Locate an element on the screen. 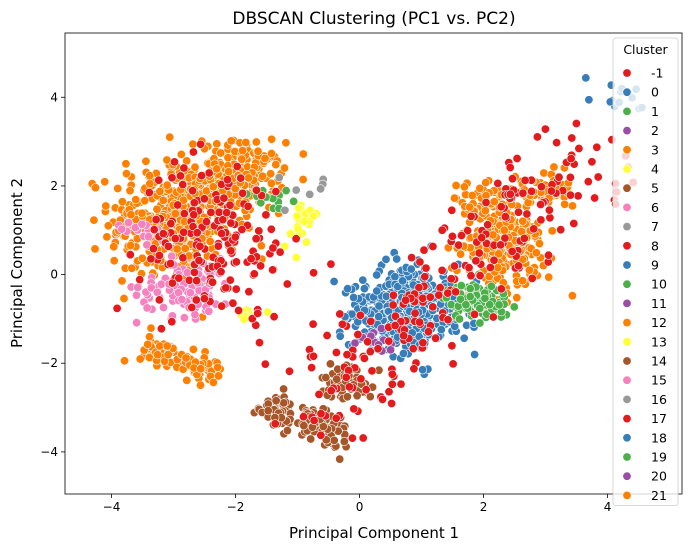  legend-label: 0 is located at coordinates (655, 92).